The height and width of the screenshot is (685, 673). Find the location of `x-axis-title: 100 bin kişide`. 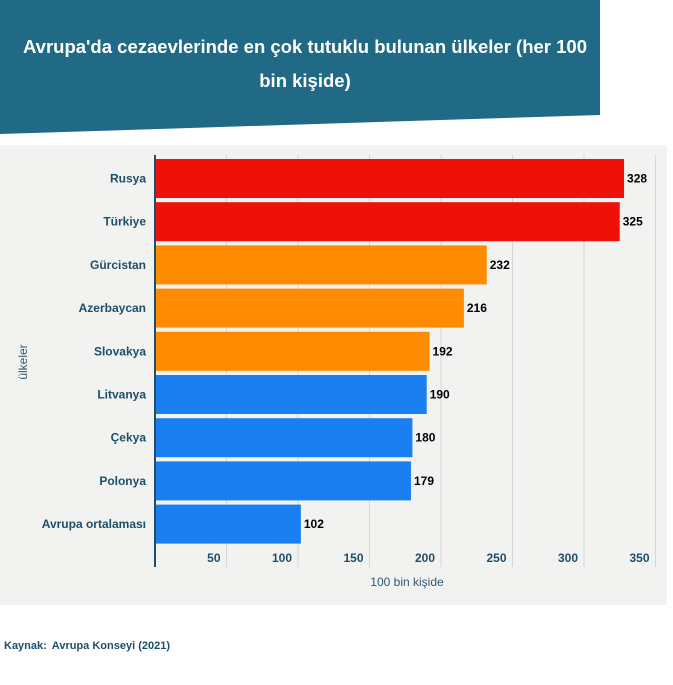

x-axis-title: 100 bin kişide is located at coordinates (407, 582).